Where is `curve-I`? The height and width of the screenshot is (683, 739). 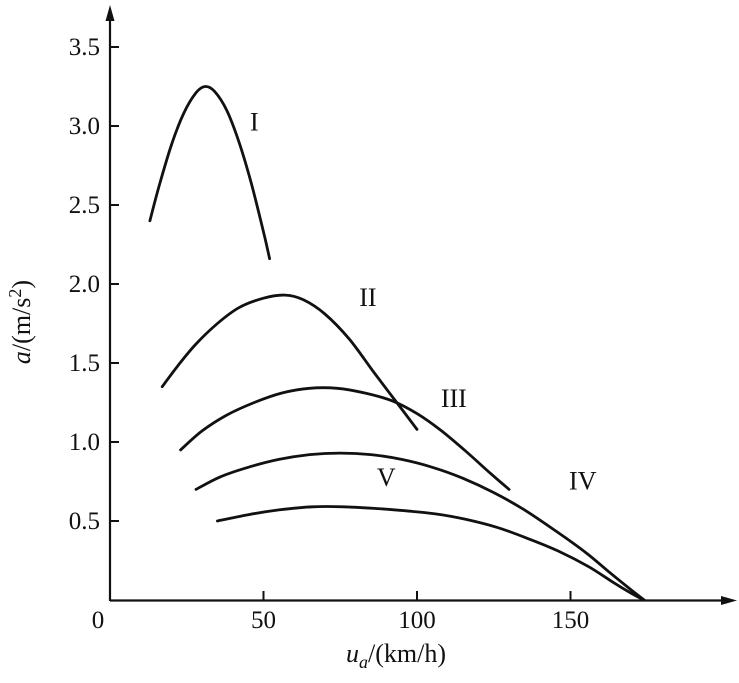
curve-I is located at coordinates (209, 173).